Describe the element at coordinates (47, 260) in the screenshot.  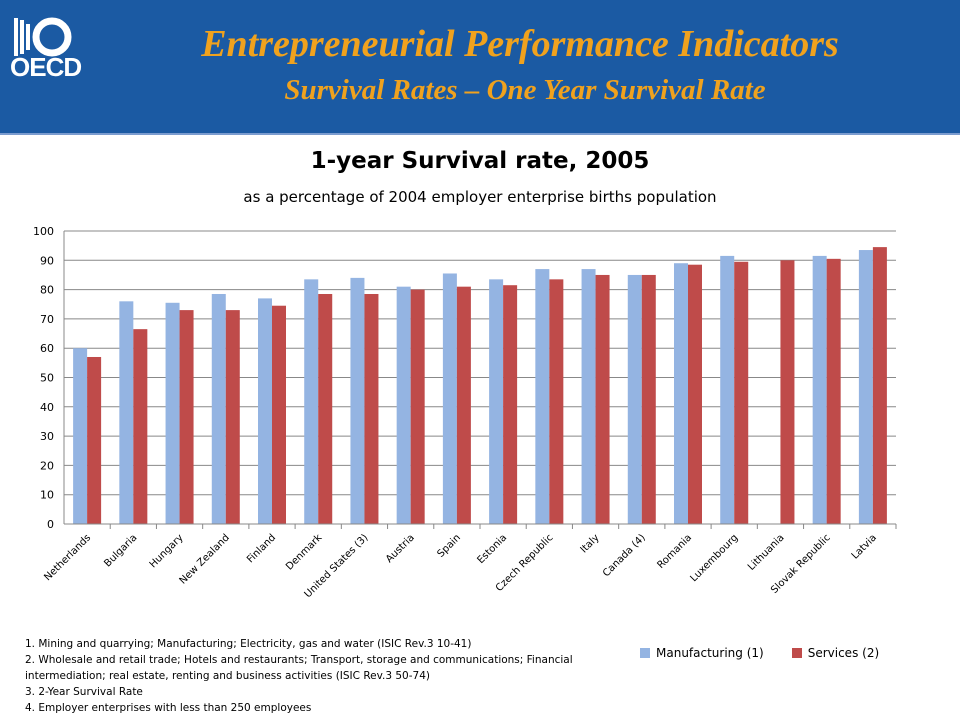
I see `y-tick-label: 90` at that location.